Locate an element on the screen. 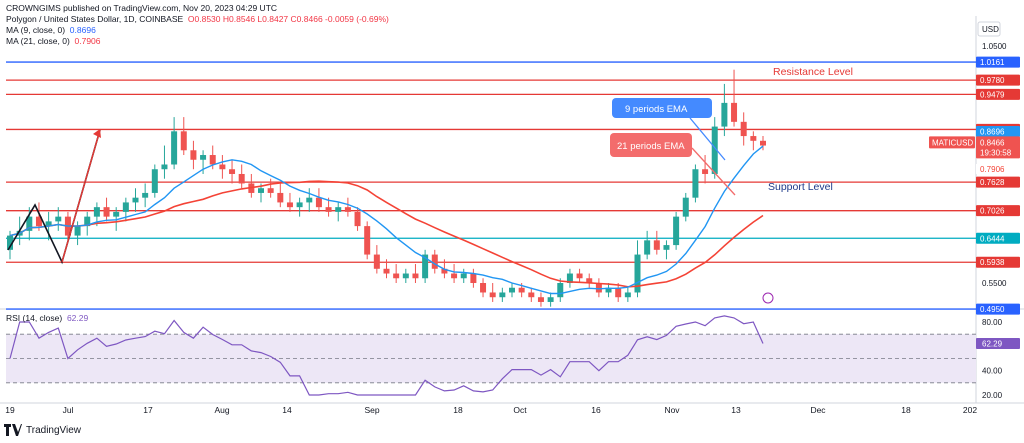  ema9-callout-text: 9 periods EMA is located at coordinates (656, 109).